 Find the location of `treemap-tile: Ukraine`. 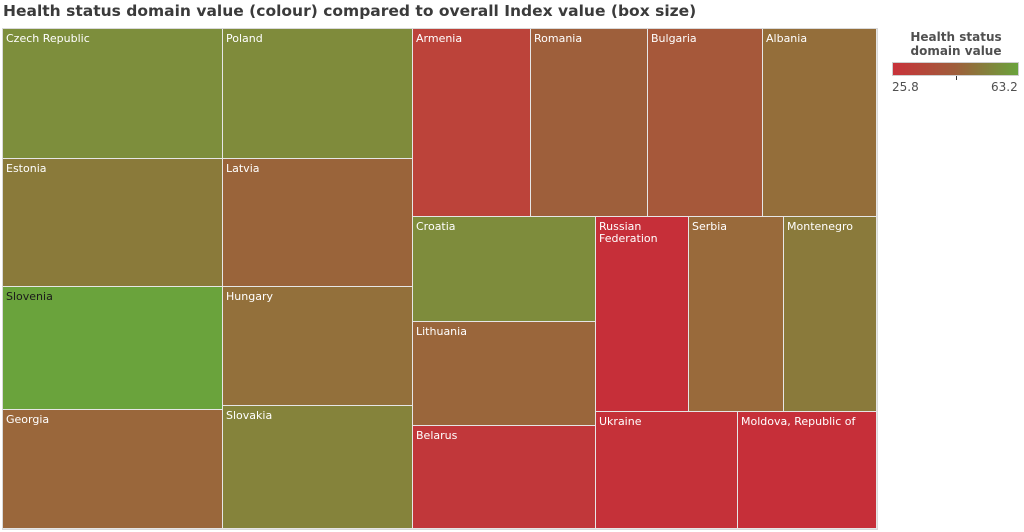

treemap-tile: Ukraine is located at coordinates (667, 470).